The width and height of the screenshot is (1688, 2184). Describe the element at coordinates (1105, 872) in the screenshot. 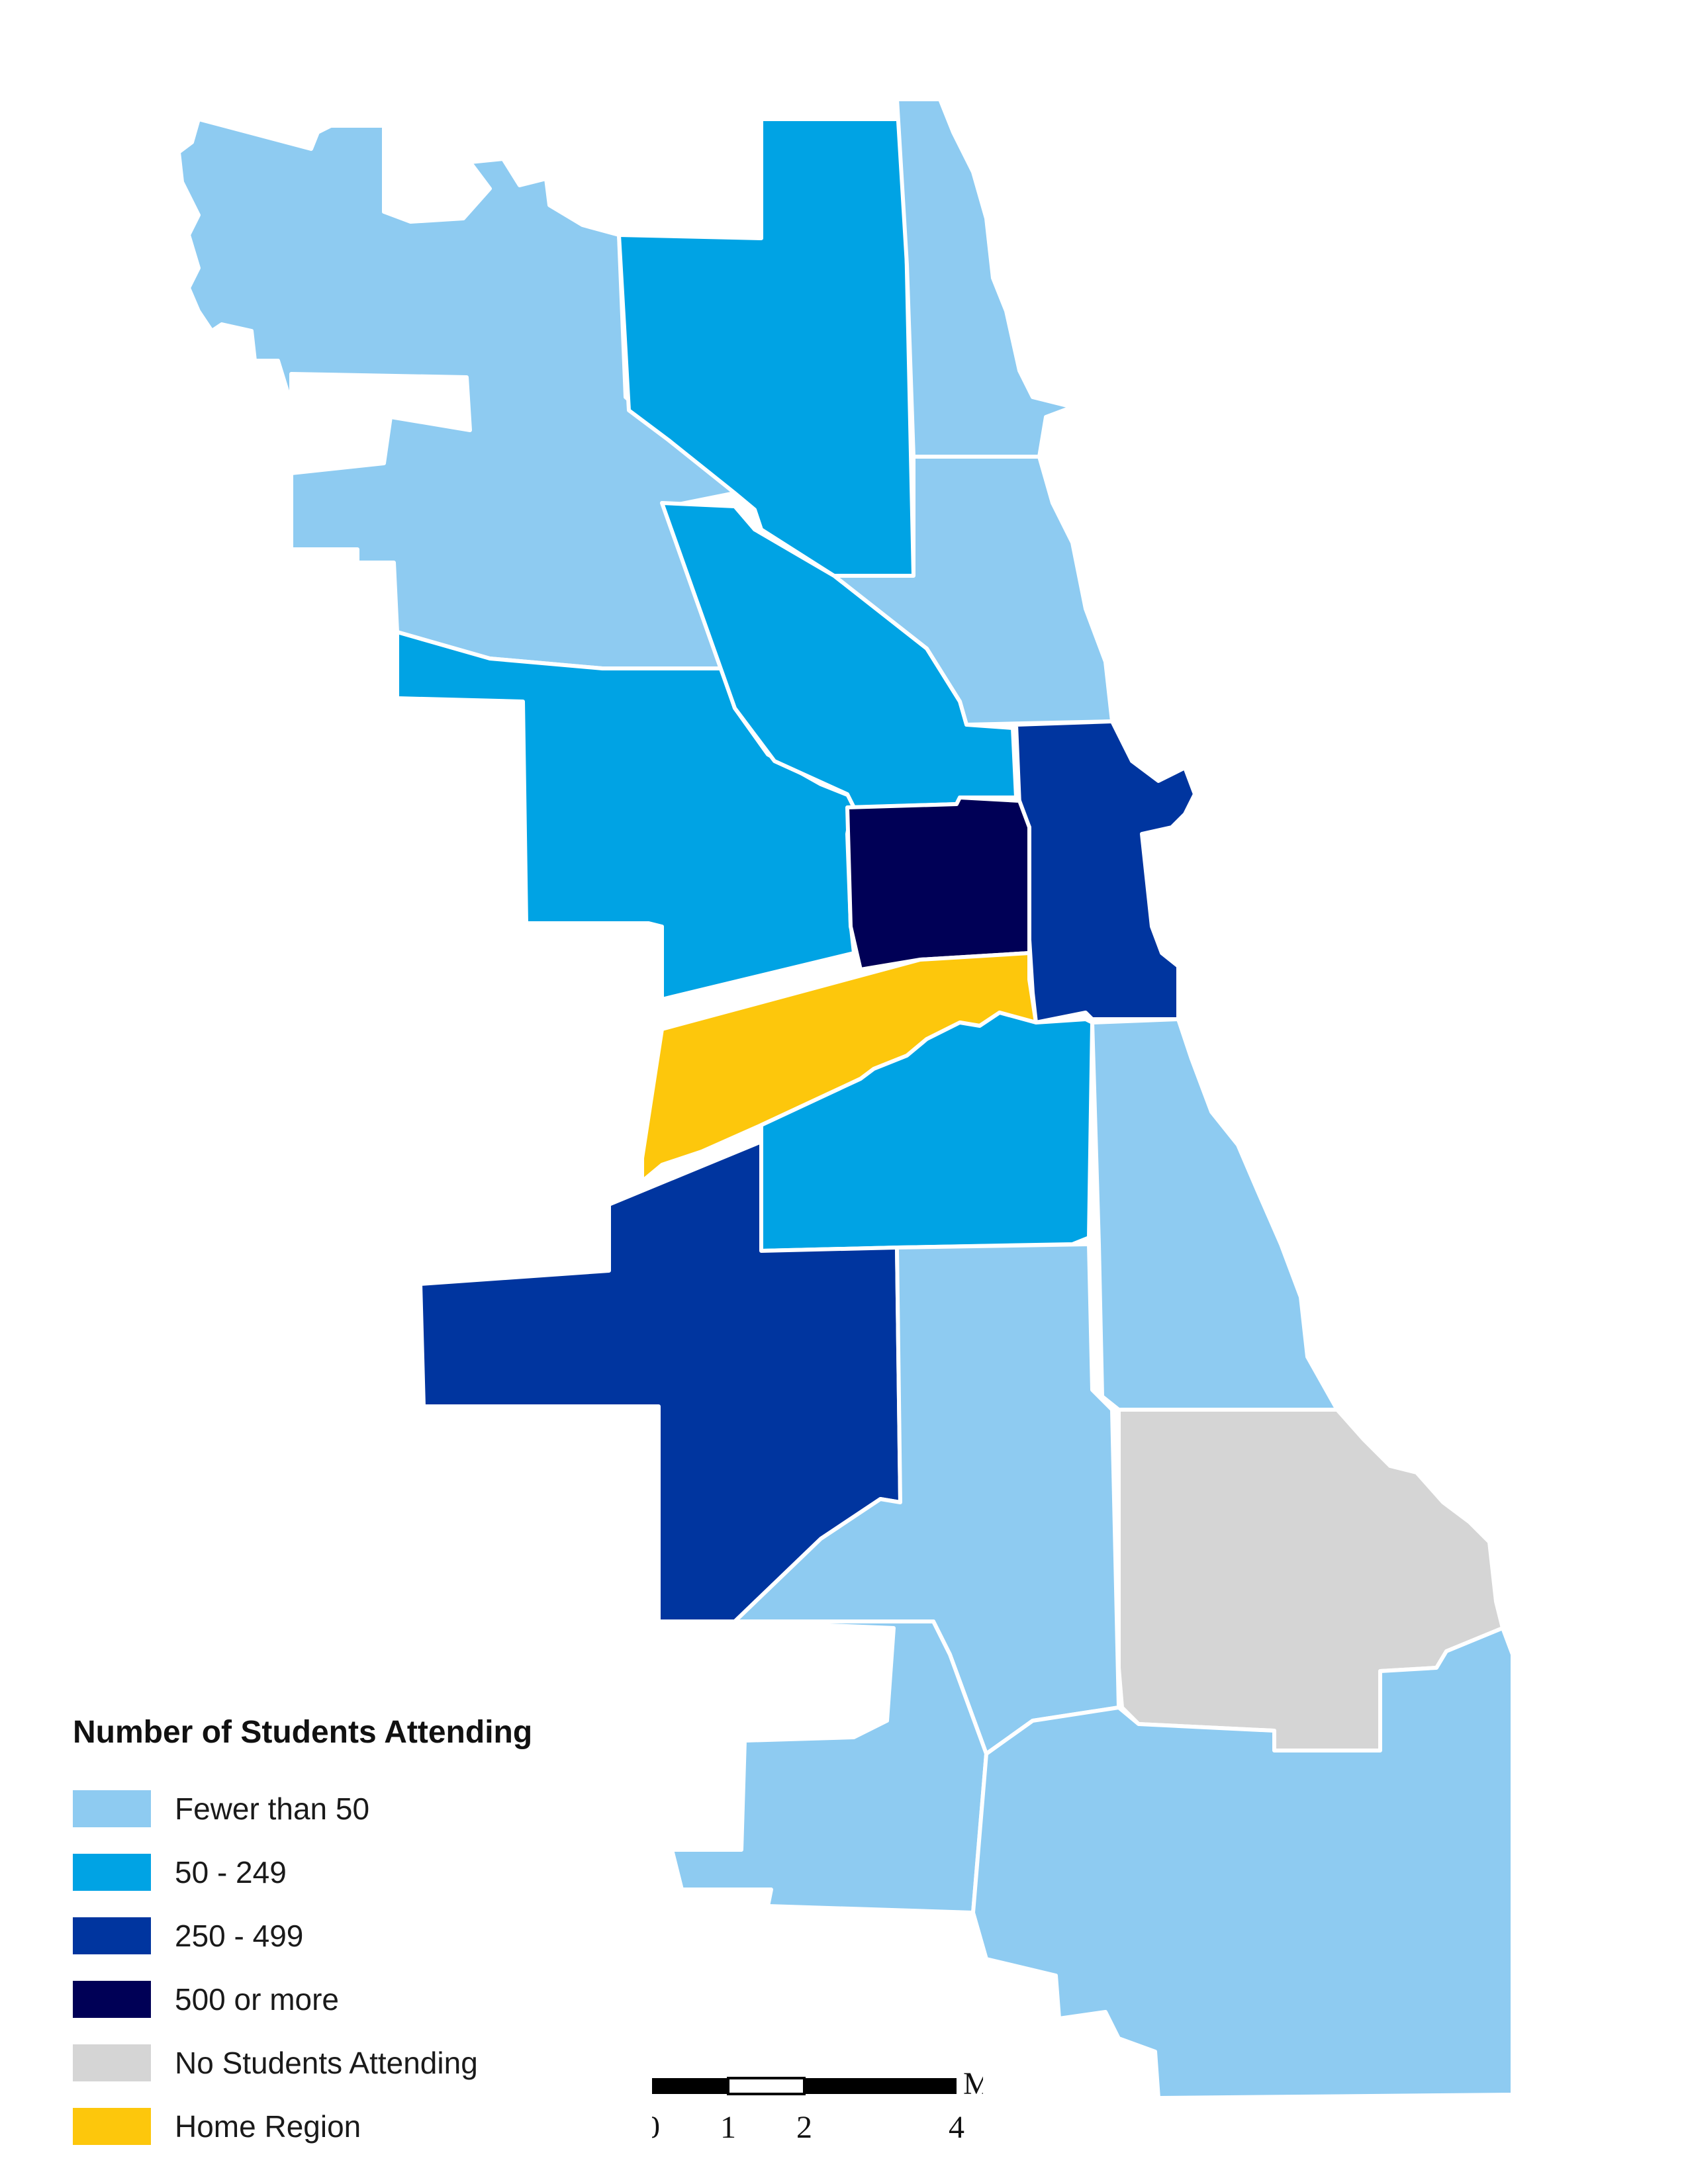

I see `region-central-east` at that location.